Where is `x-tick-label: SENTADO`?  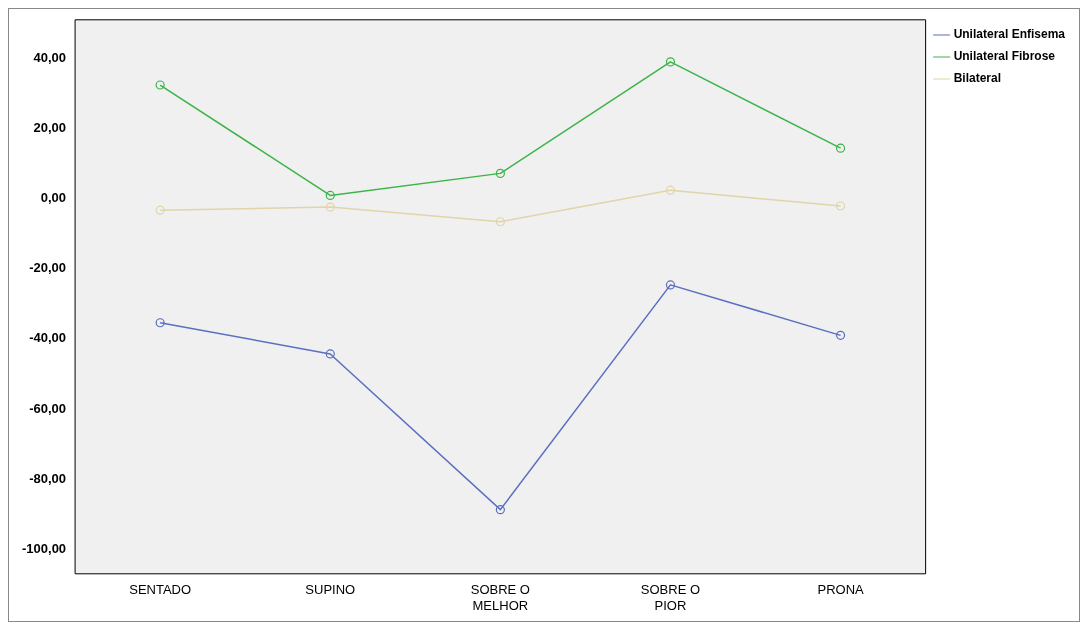 x-tick-label: SENTADO is located at coordinates (160, 590).